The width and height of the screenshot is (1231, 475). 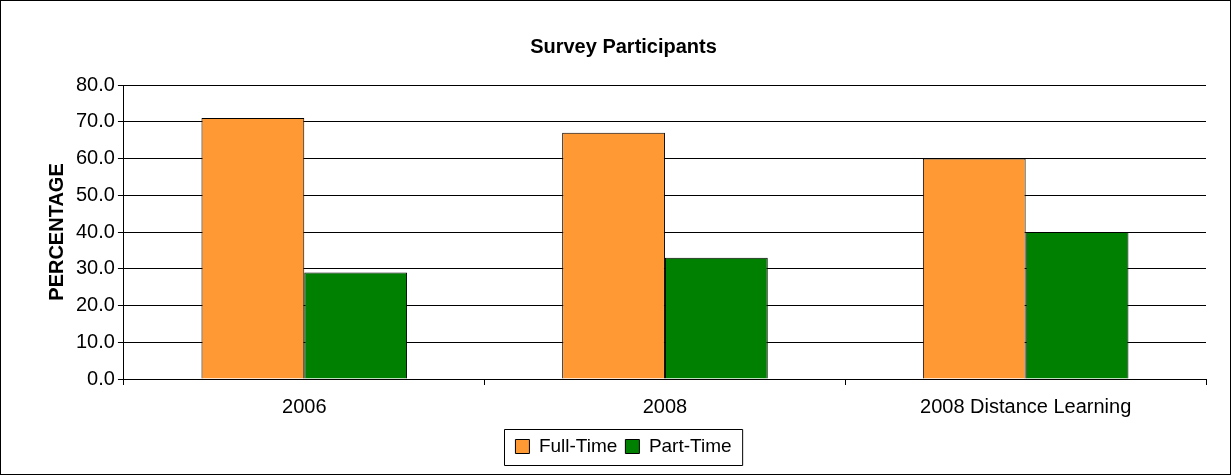 I want to click on y-tick-label: 80.0, so click(x=95, y=83).